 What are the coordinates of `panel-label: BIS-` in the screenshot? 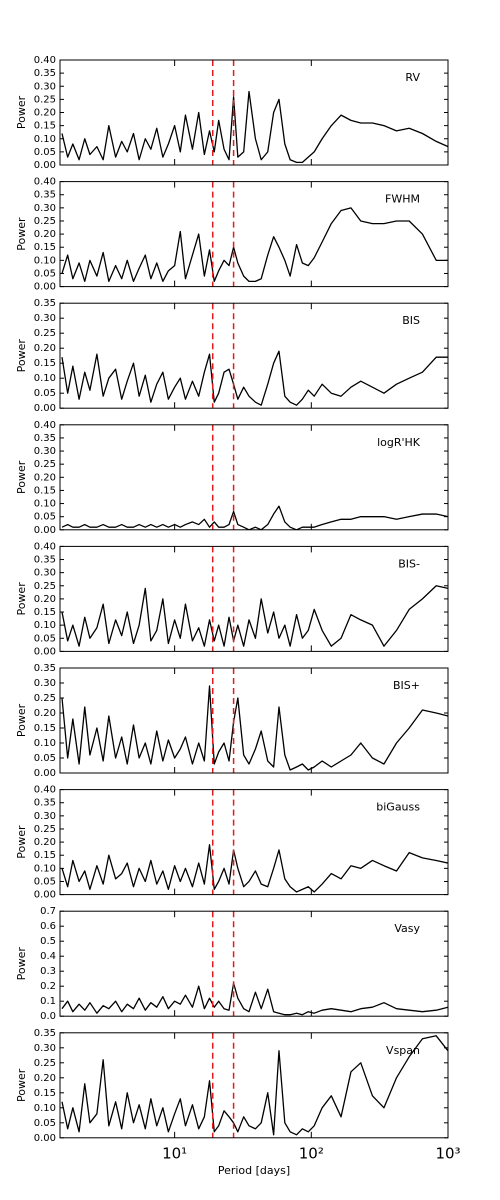 It's located at (409, 563).